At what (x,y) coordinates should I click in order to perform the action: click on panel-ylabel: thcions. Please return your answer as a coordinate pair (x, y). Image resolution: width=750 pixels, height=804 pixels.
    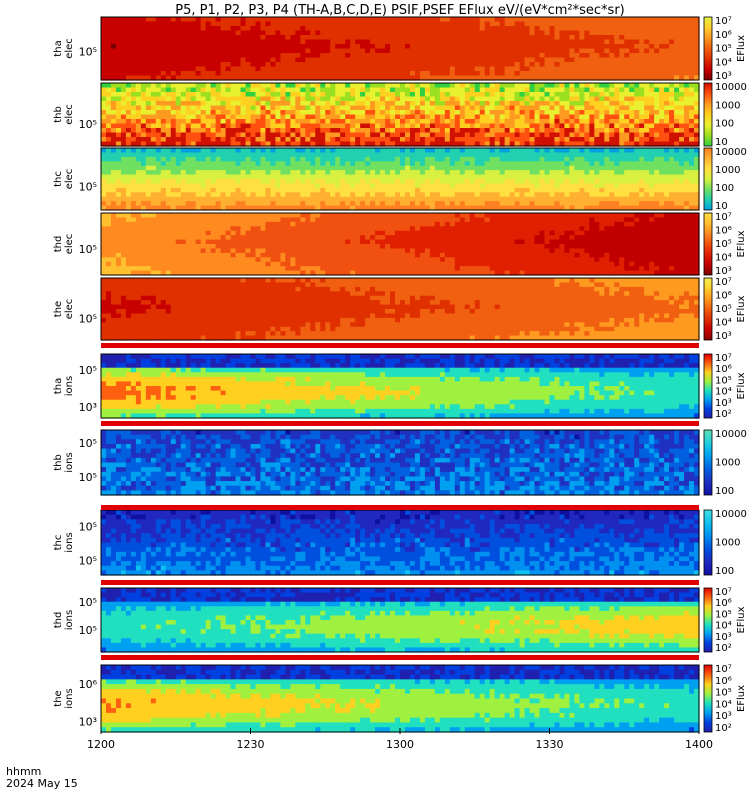
    Looking at the image, I should click on (64, 542).